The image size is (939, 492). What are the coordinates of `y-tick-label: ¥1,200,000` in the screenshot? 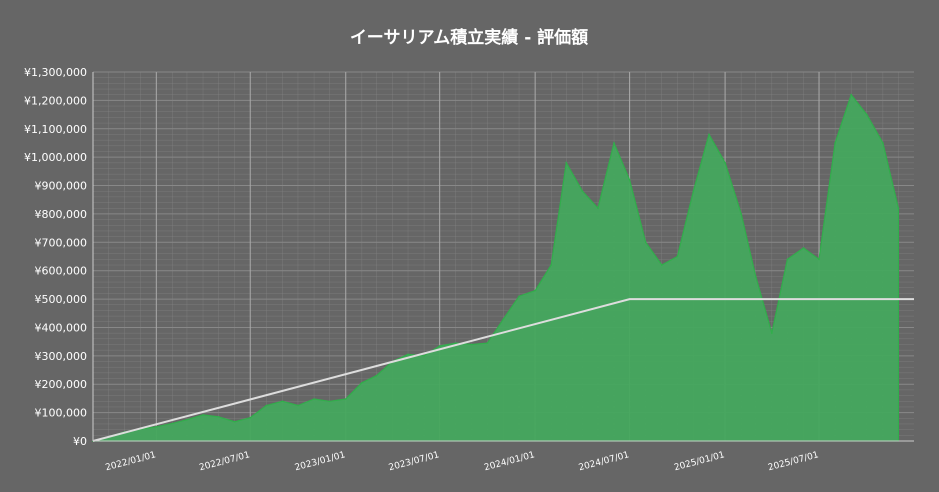 It's located at (55, 100).